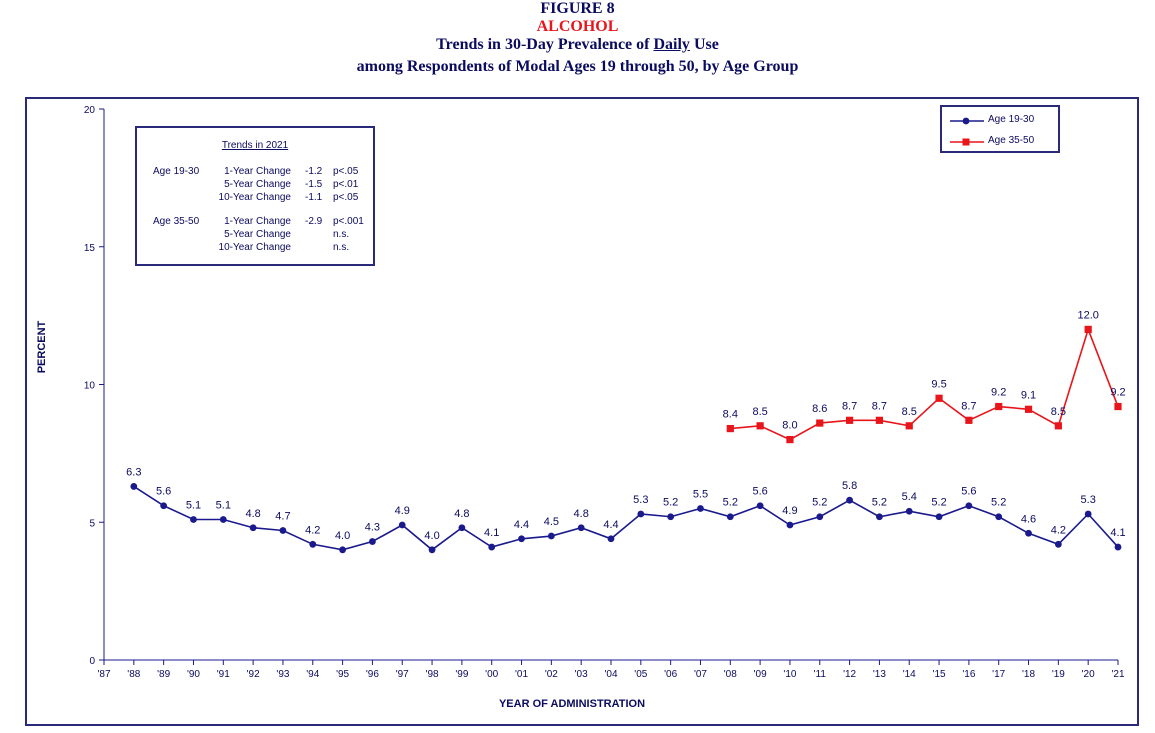 This screenshot has height=733, width=1155. Describe the element at coordinates (671, 44) in the screenshot. I see `title-emphasis: Daily` at that location.